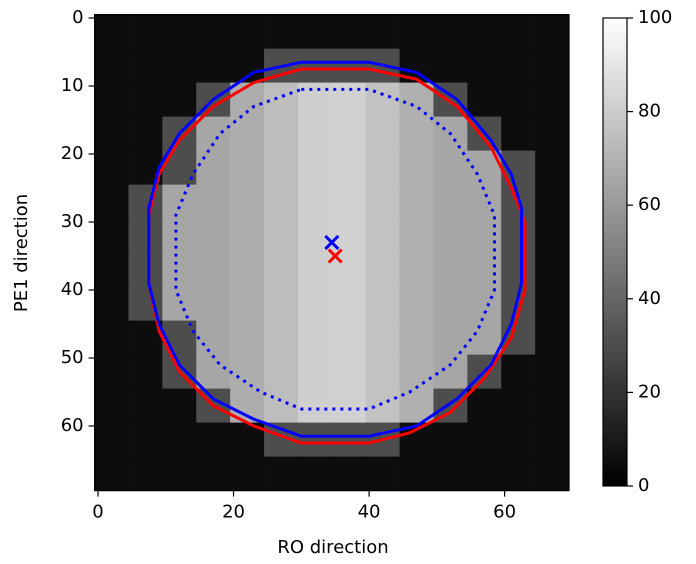 Image resolution: width=696 pixels, height=564 pixels. What do you see at coordinates (332, 547) in the screenshot?
I see `x-axis-label: RO direction` at bounding box center [332, 547].